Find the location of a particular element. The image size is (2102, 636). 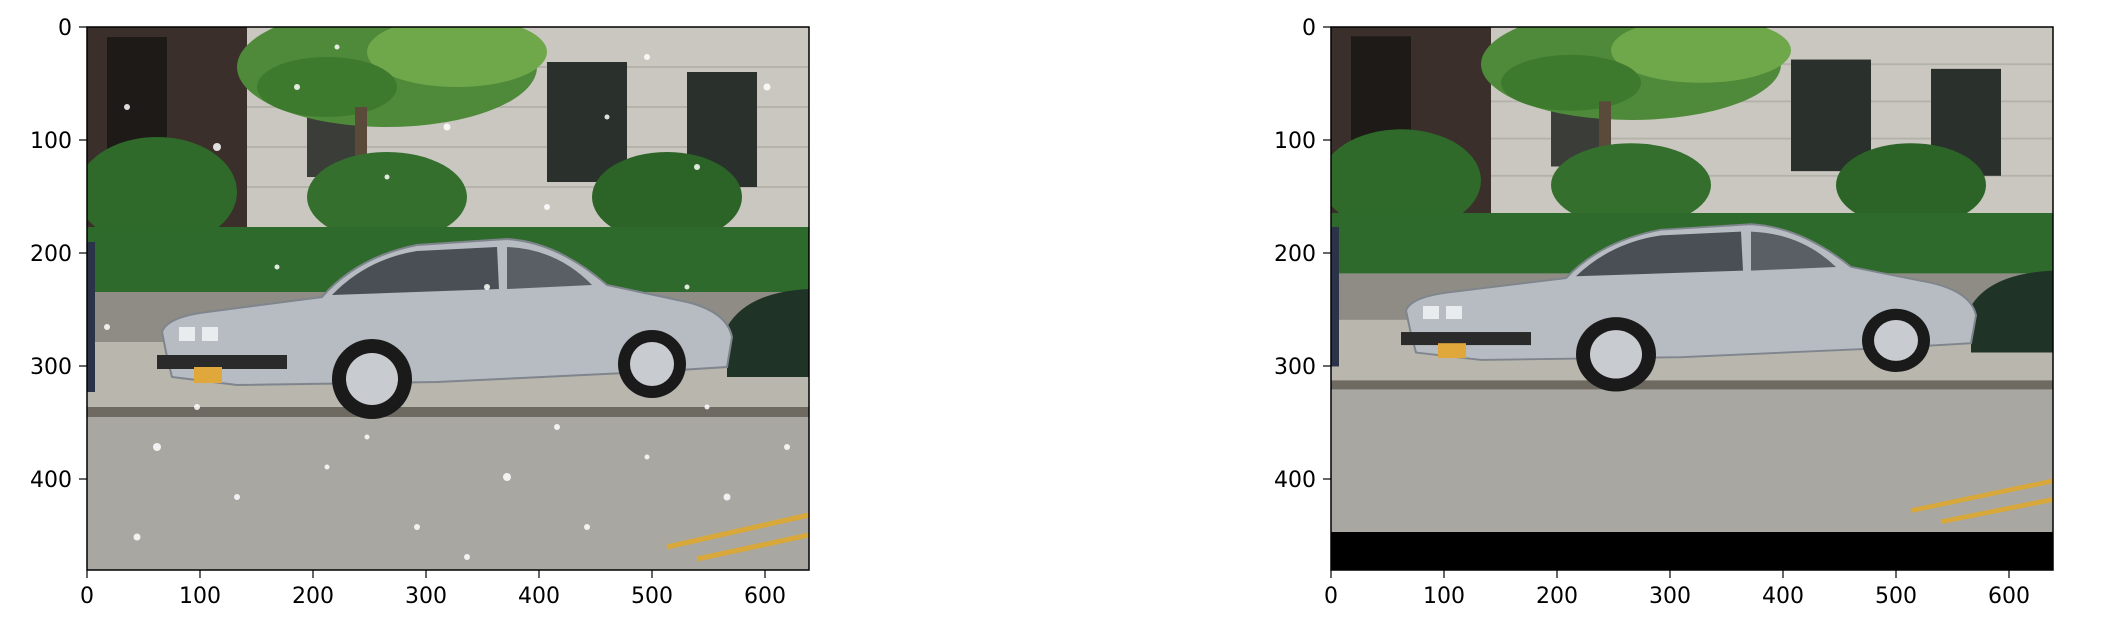

left-ytick-label: 200 is located at coordinates (51, 254).